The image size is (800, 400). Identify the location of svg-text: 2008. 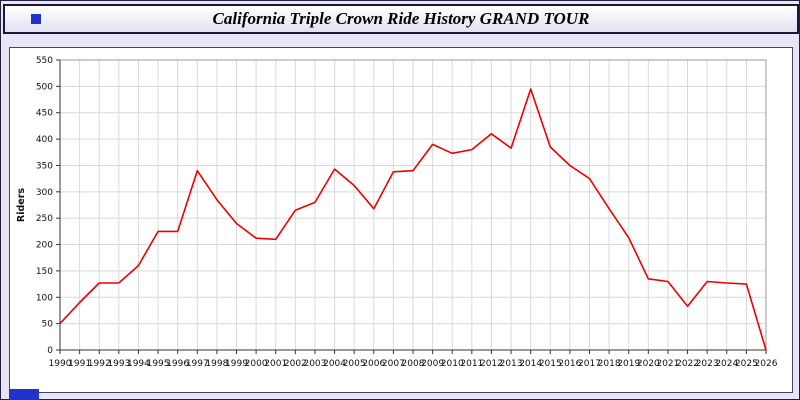
(413, 364).